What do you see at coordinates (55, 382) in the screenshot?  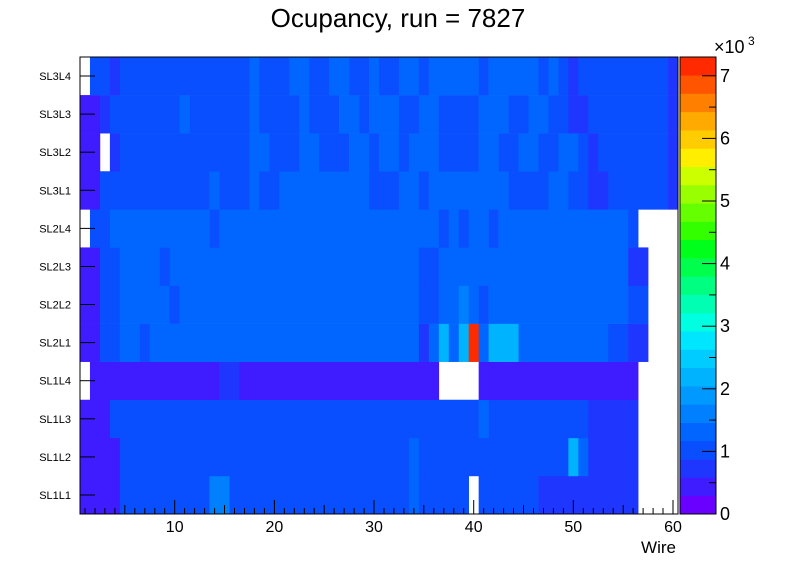 I see `y-tick-label: SL1L4` at bounding box center [55, 382].